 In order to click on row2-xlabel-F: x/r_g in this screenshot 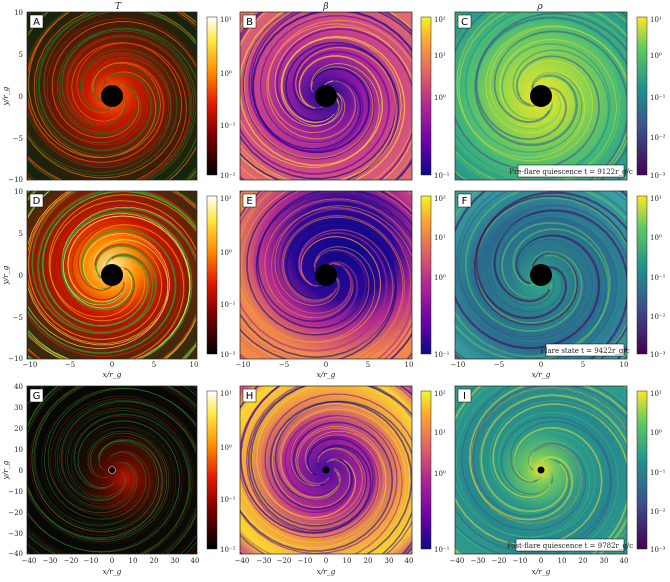, I will do `click(541, 374)`.